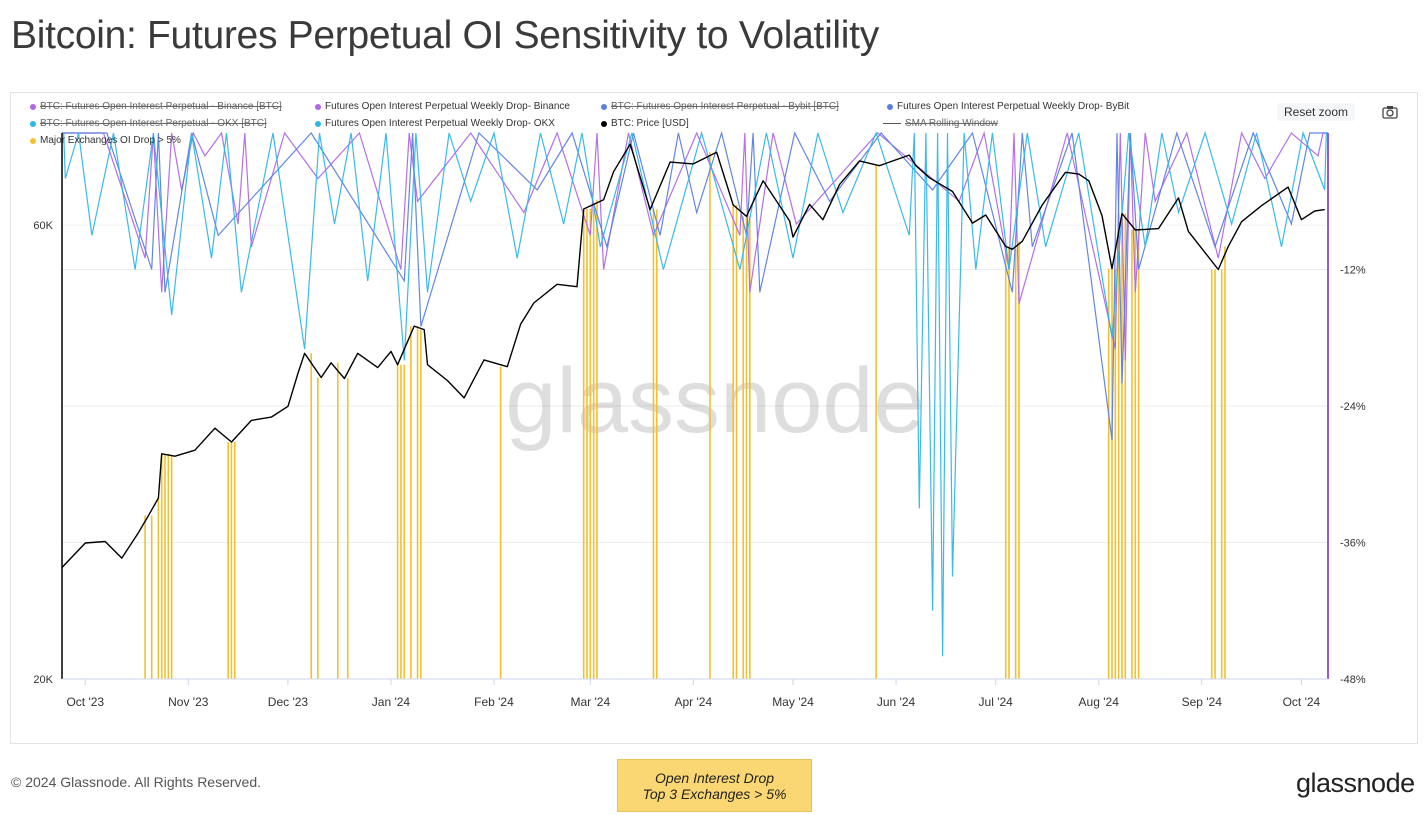 Image resolution: width=1428 pixels, height=815 pixels. I want to click on x-tick-label: Oct '23, so click(85, 702).